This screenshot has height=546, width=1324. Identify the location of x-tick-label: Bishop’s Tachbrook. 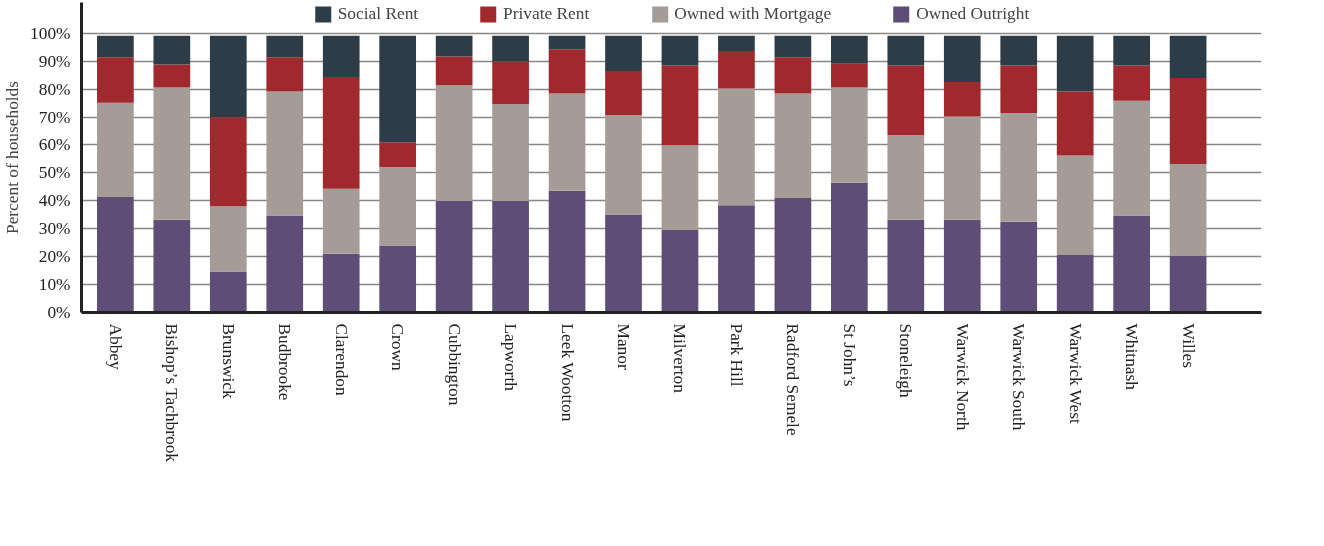
(172, 393).